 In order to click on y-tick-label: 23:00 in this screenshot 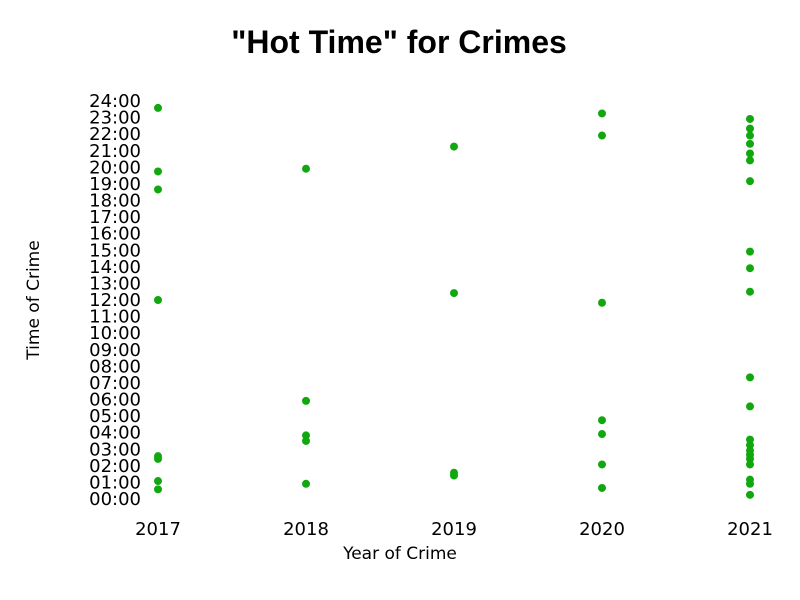, I will do `click(115, 118)`.